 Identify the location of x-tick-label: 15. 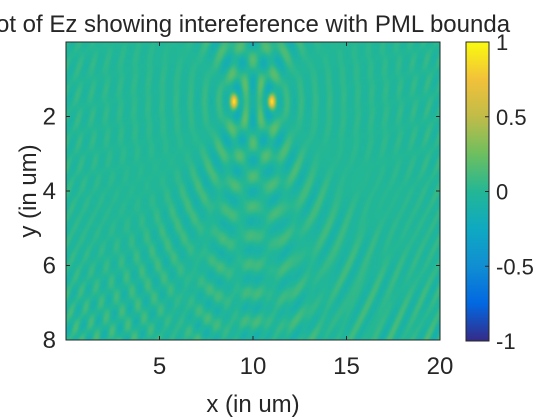
(346, 366).